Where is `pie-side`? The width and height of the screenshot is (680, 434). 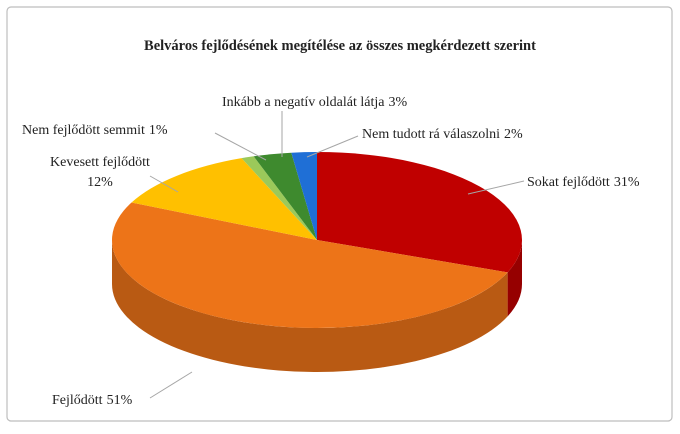
pie-side is located at coordinates (514, 278).